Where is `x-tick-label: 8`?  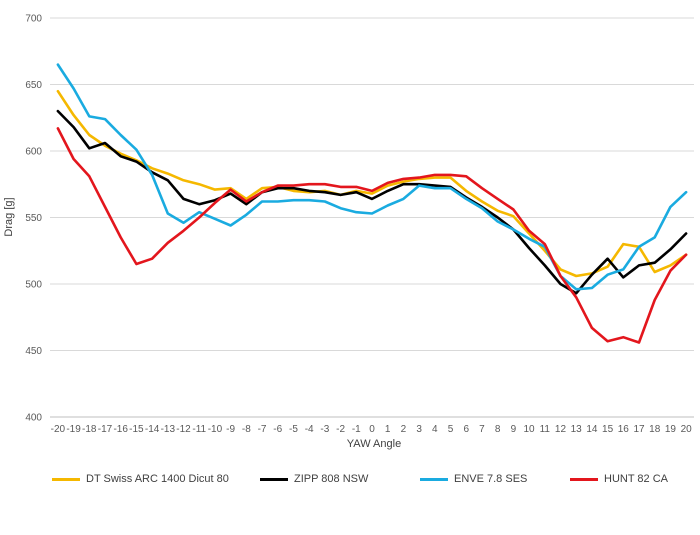
x-tick-label: 8 is located at coordinates (498, 429).